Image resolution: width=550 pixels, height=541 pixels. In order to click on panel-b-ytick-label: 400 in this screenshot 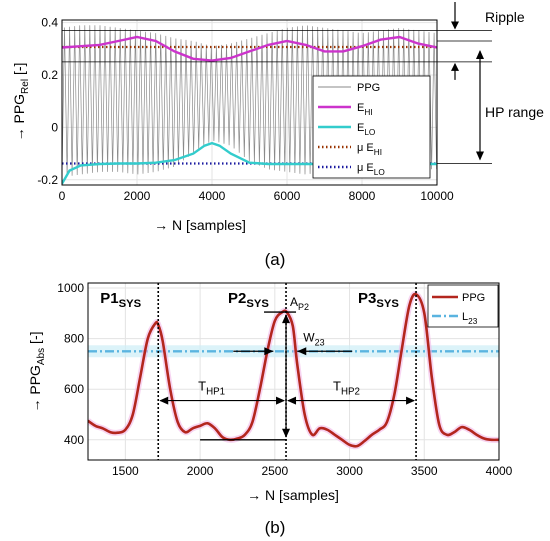, I will do `click(74, 440)`.